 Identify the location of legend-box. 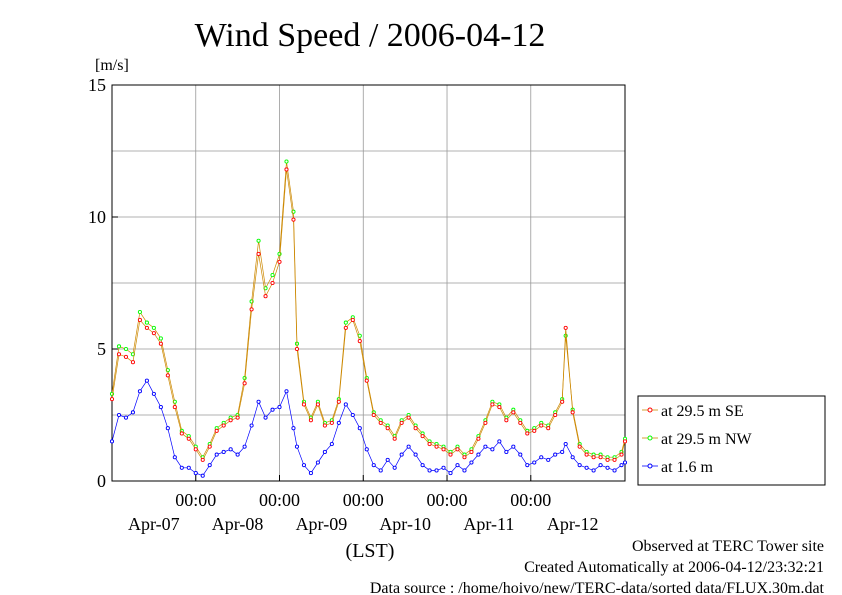
(731, 440).